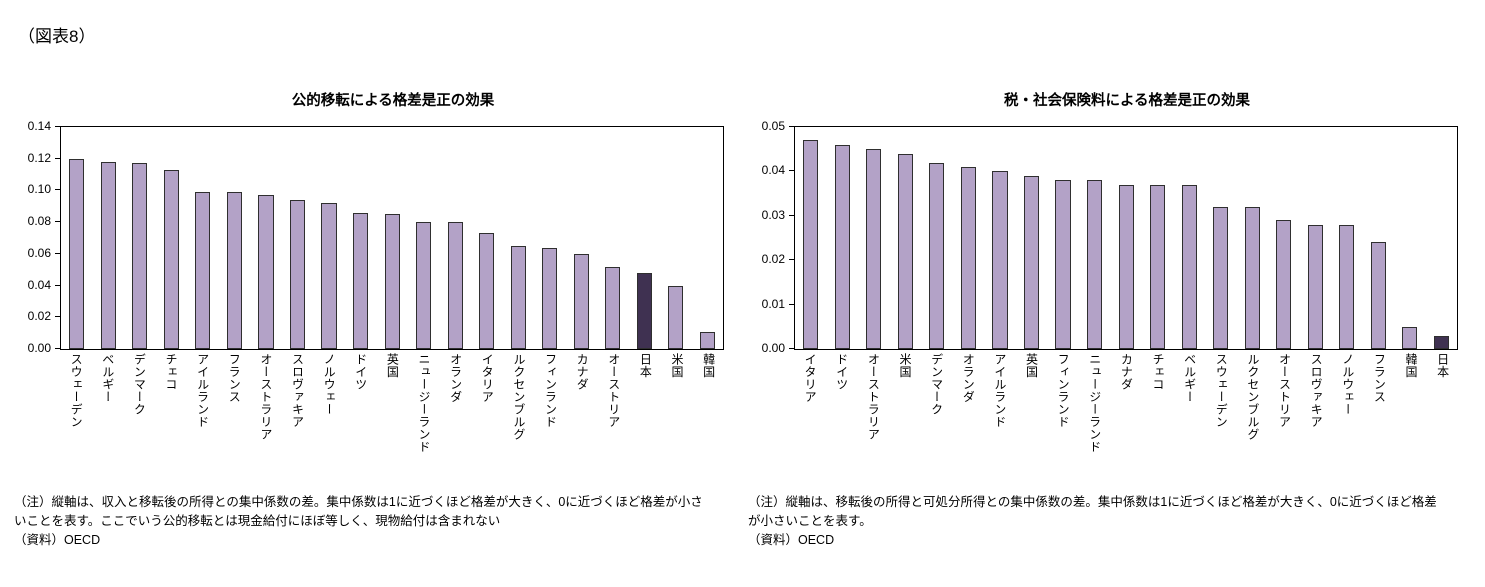 This screenshot has width=1485, height=587. I want to click on y-tick-label: 0.14, so click(44, 126).